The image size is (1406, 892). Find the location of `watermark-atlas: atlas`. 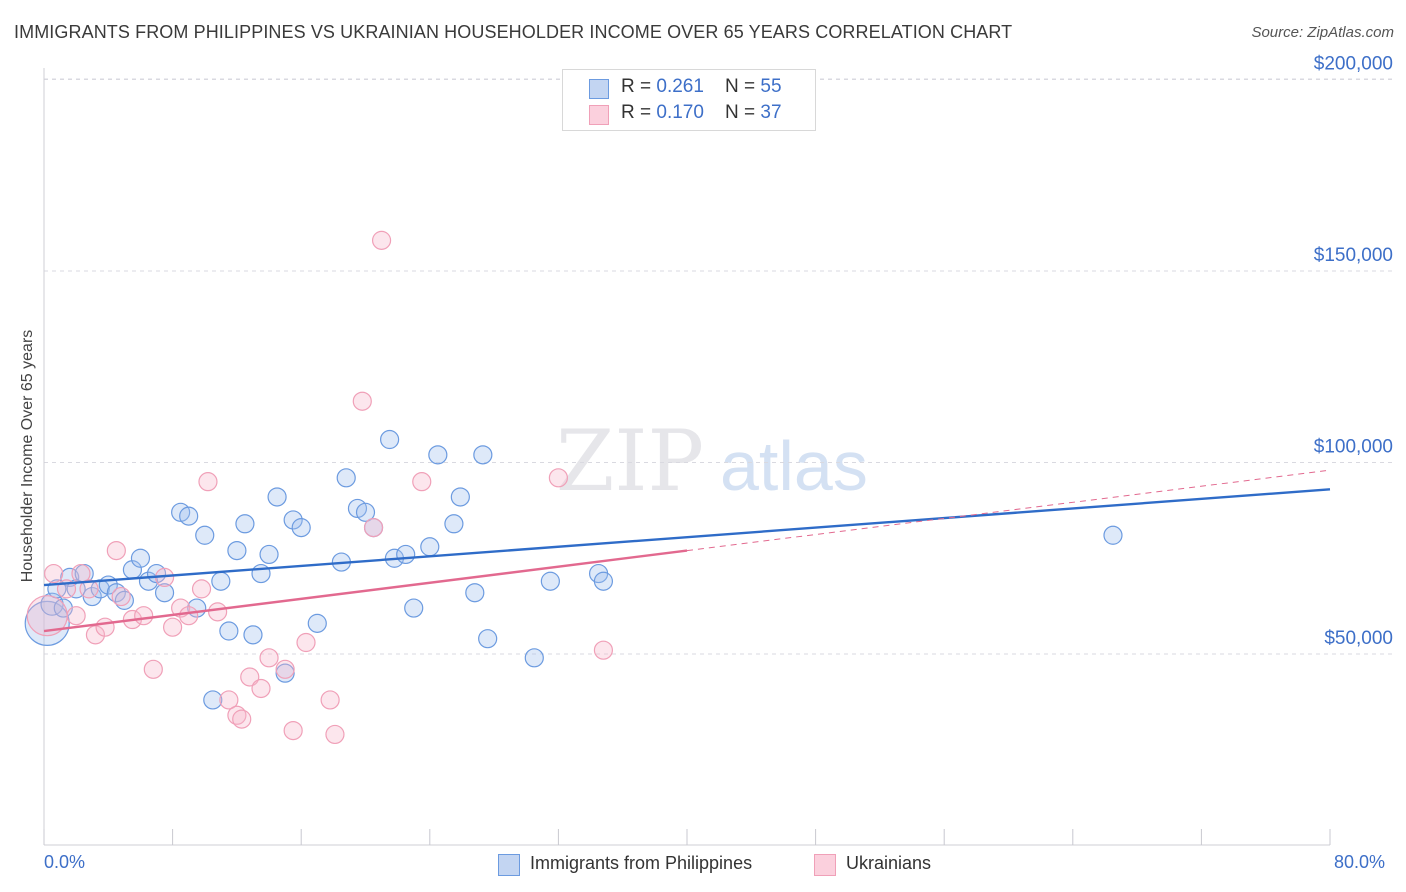

watermark-atlas: atlas is located at coordinates (794, 466).